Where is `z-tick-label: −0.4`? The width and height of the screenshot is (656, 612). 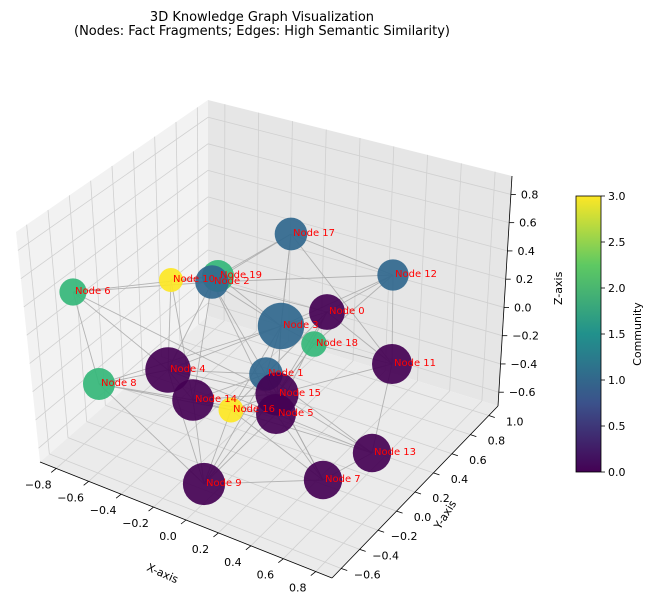 z-tick-label: −0.4 is located at coordinates (524, 364).